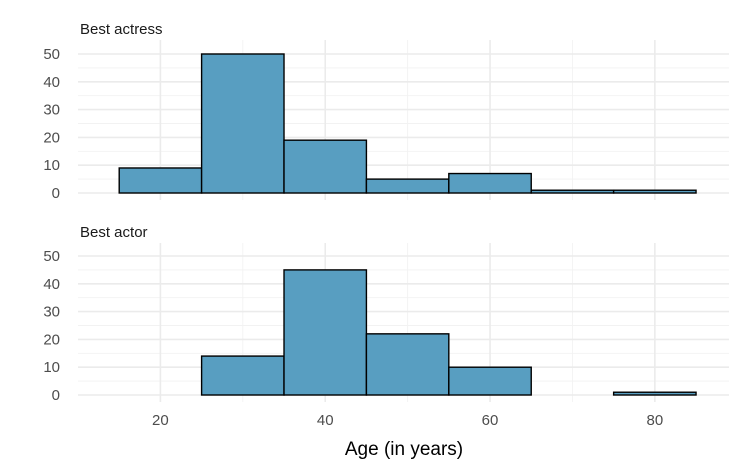  What do you see at coordinates (121, 29) in the screenshot?
I see `facet-title-best-actress: Best actress` at bounding box center [121, 29].